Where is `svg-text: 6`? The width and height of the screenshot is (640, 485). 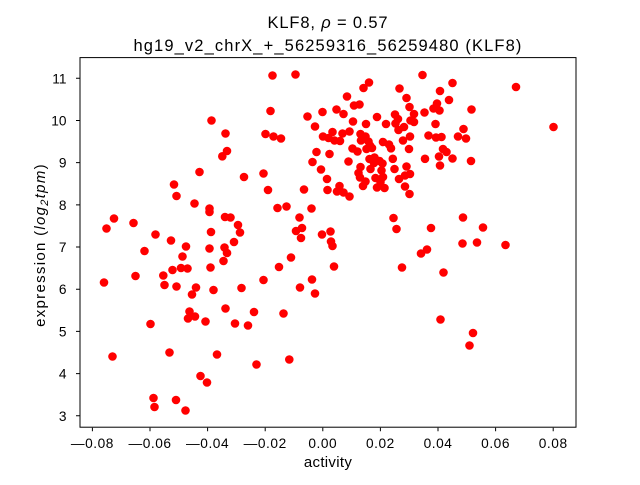
svg-text: 6 is located at coordinates (63, 289).